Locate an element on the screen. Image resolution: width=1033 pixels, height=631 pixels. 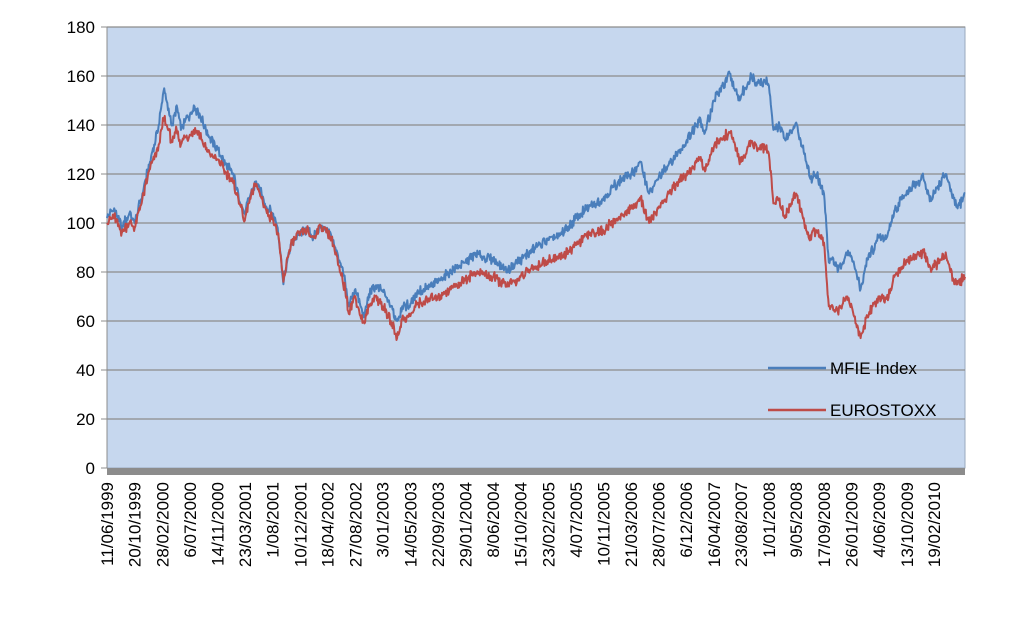
x-tick-label: 4/07/2005 is located at coordinates (576, 520).